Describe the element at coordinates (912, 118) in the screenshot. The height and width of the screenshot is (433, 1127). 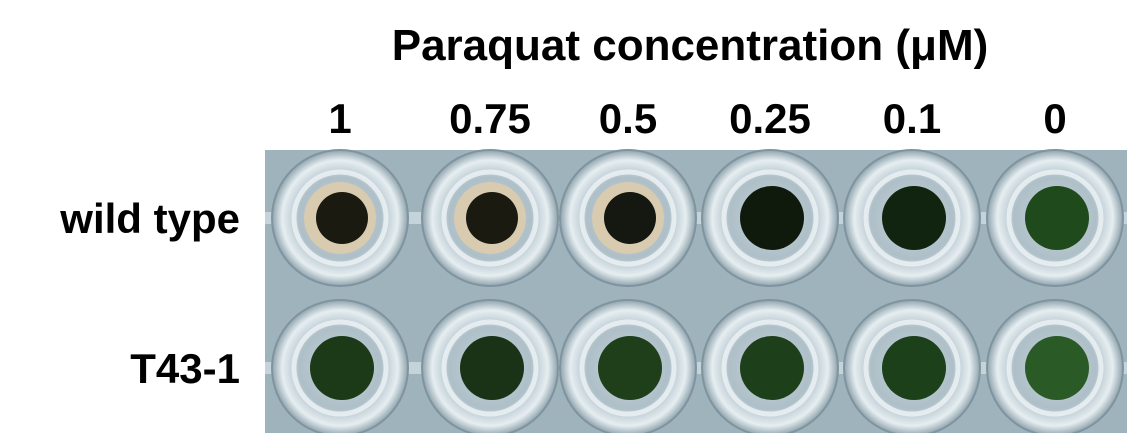
I see `column-label: 0.1` at that location.